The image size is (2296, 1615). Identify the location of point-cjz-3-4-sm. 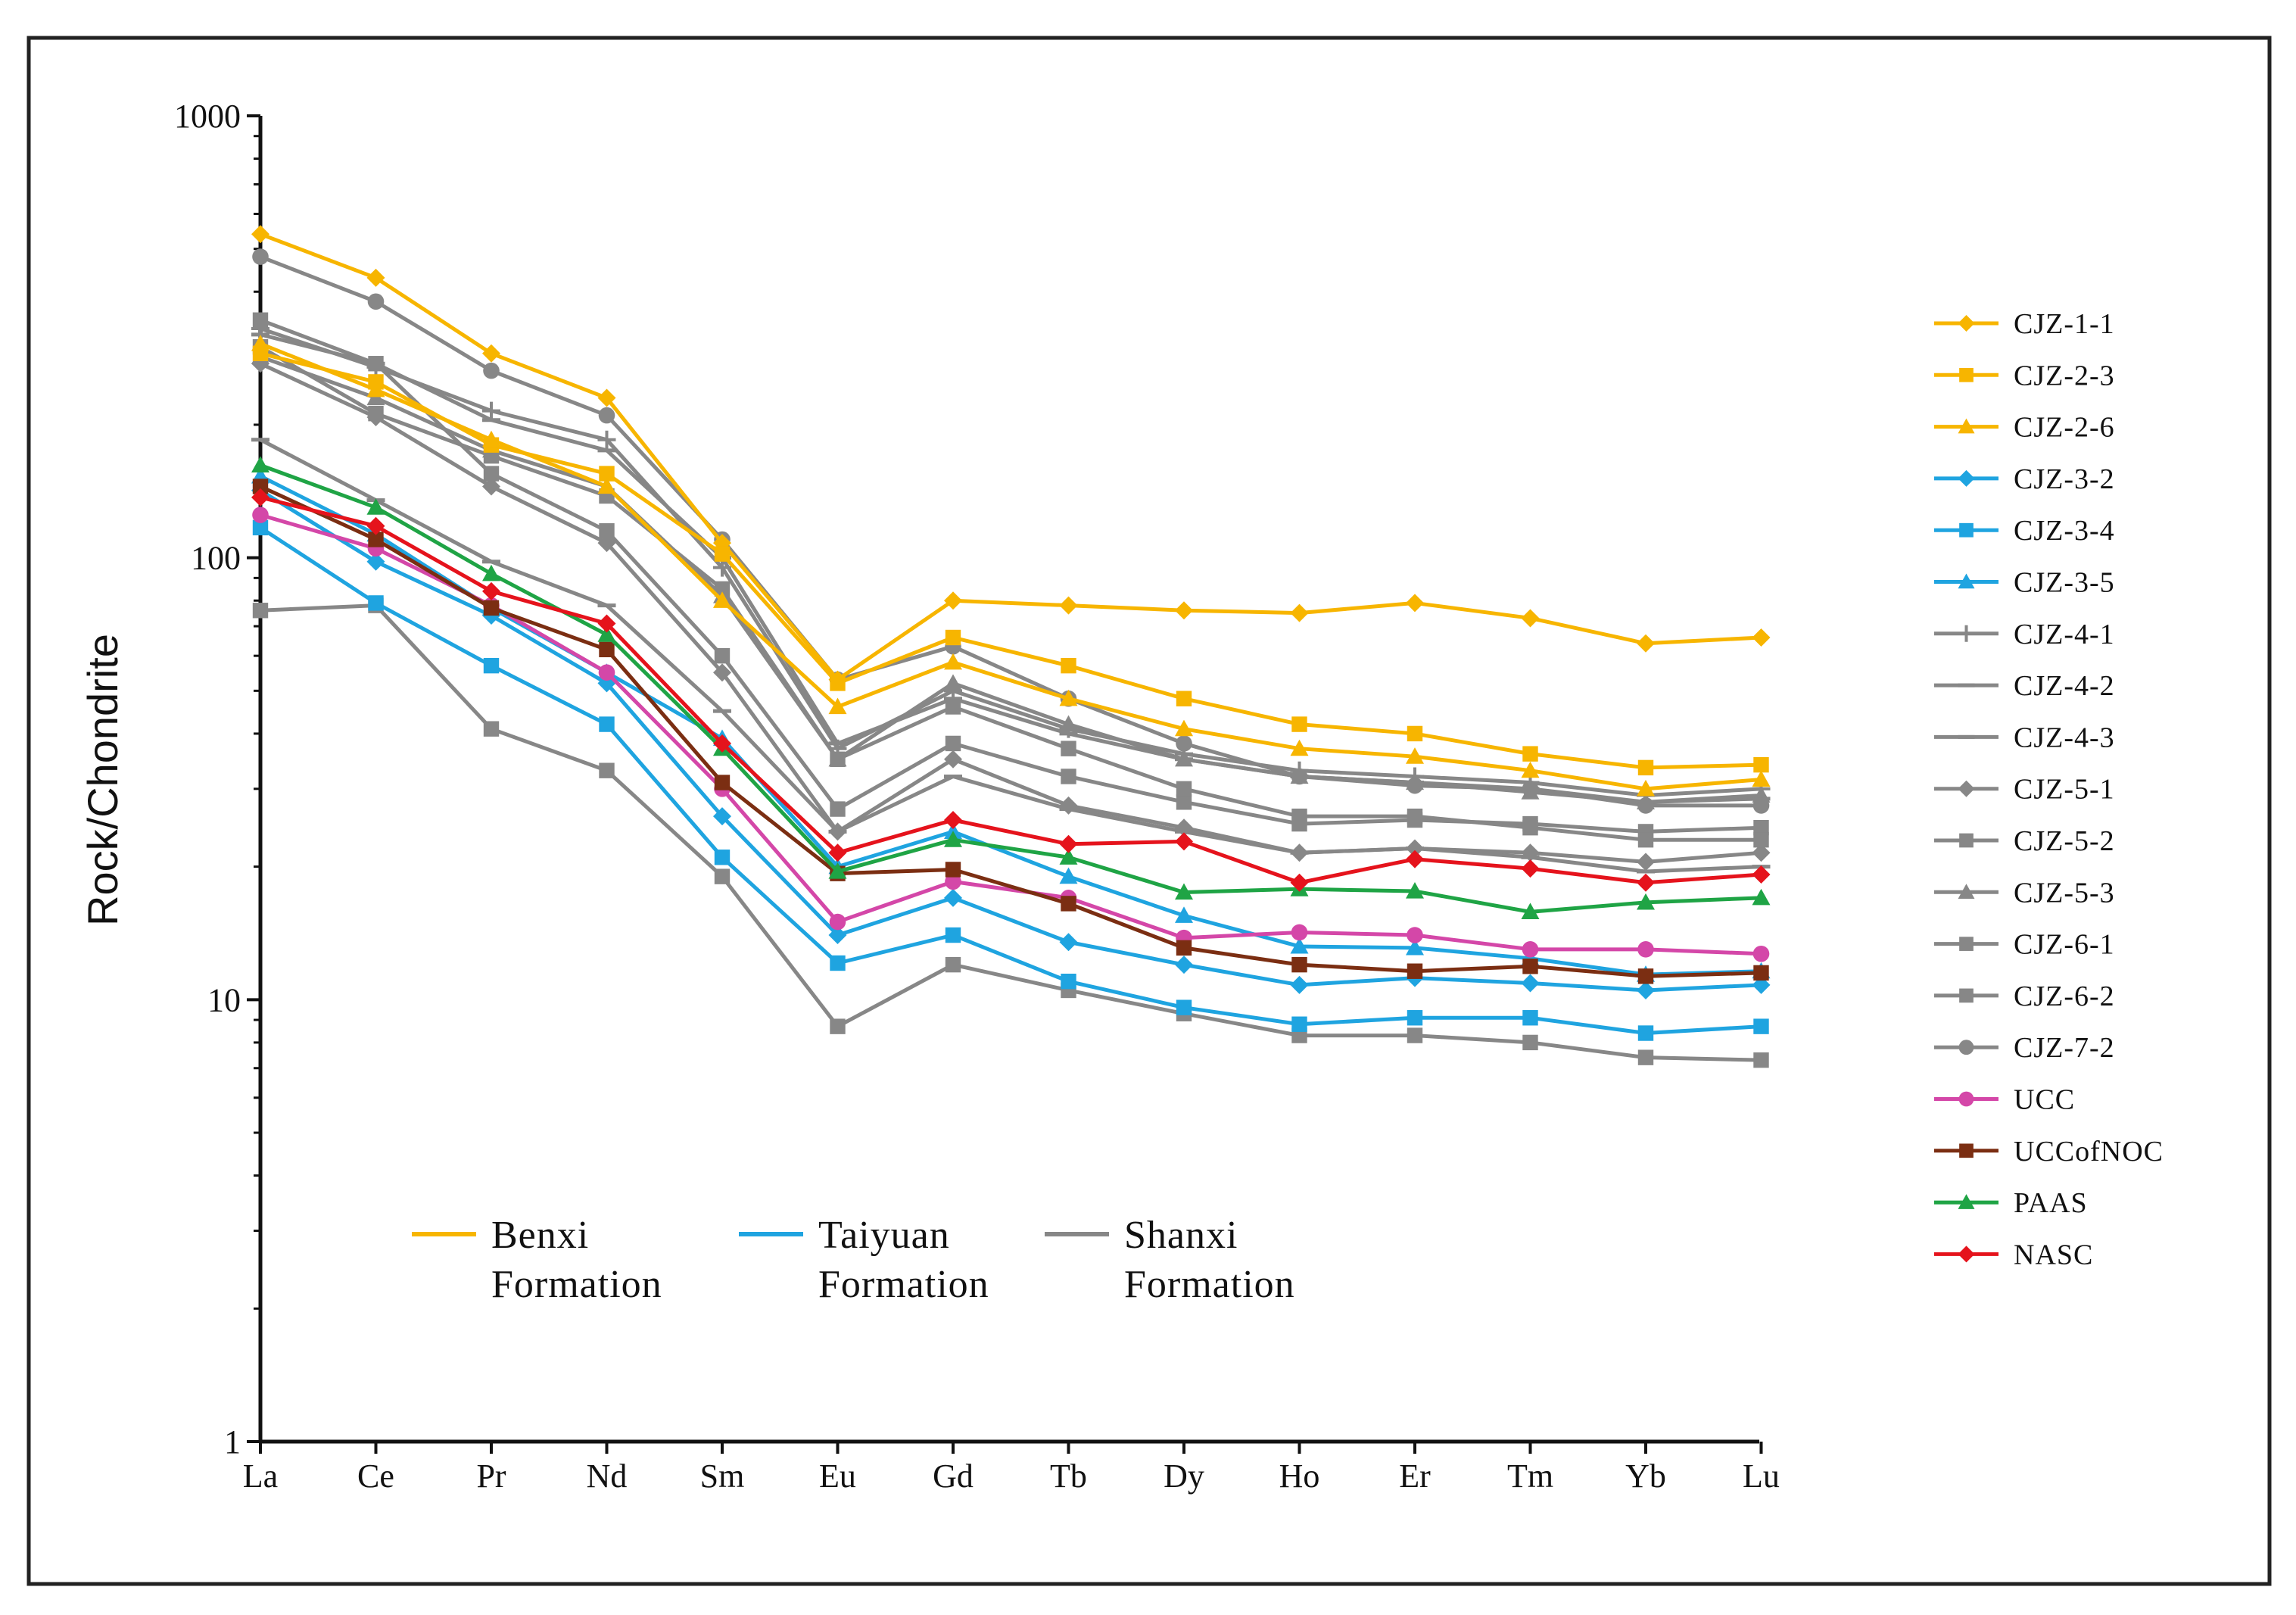
(722, 857).